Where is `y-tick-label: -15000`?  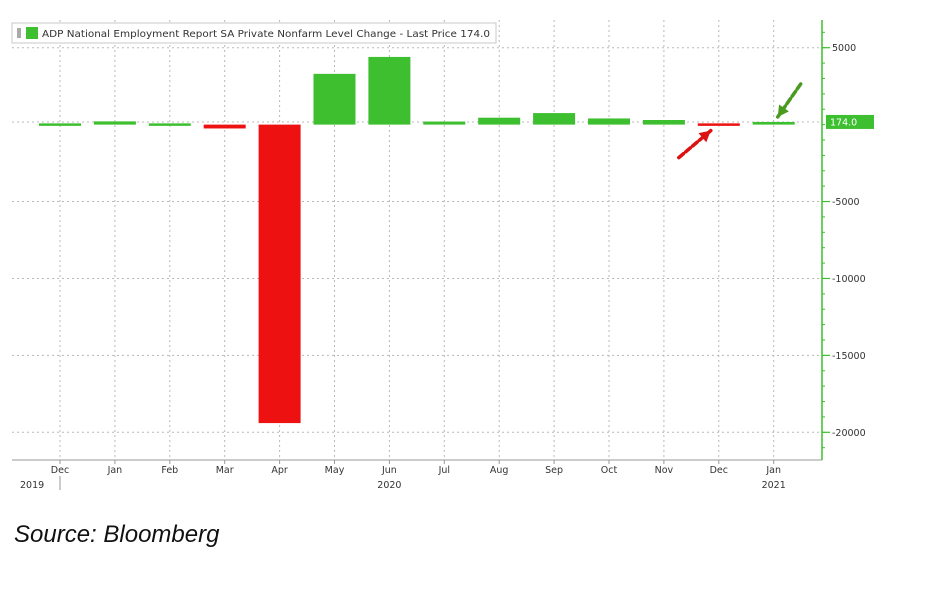 y-tick-label: -15000 is located at coordinates (849, 356).